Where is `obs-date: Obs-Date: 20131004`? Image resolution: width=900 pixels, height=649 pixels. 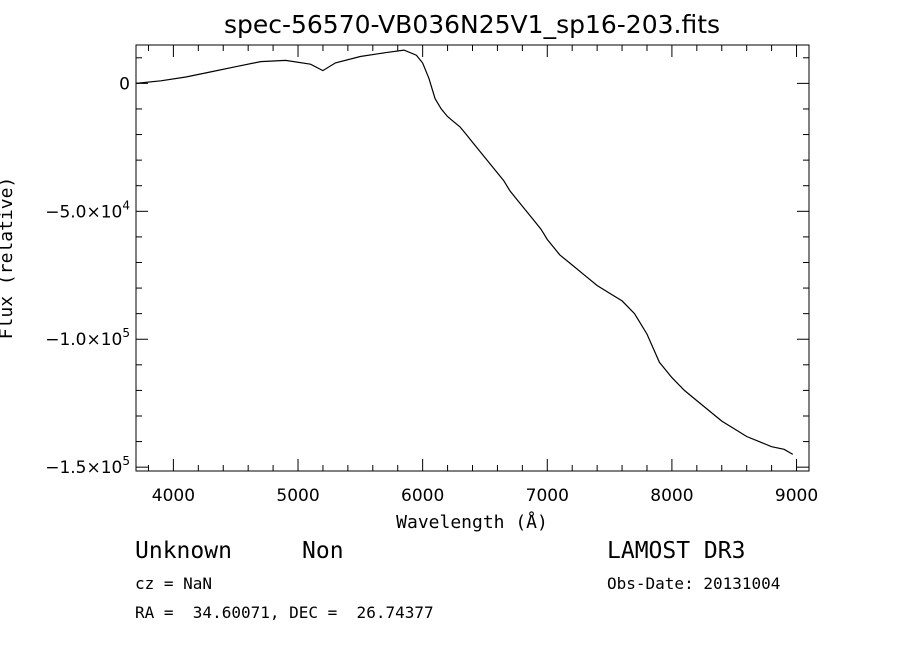 obs-date: Obs-Date: 20131004 is located at coordinates (693, 583).